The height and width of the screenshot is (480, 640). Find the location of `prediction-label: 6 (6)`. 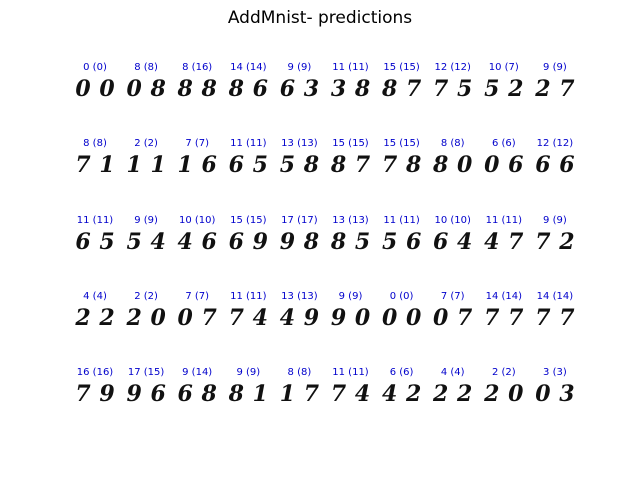

prediction-label: 6 (6) is located at coordinates (401, 373).